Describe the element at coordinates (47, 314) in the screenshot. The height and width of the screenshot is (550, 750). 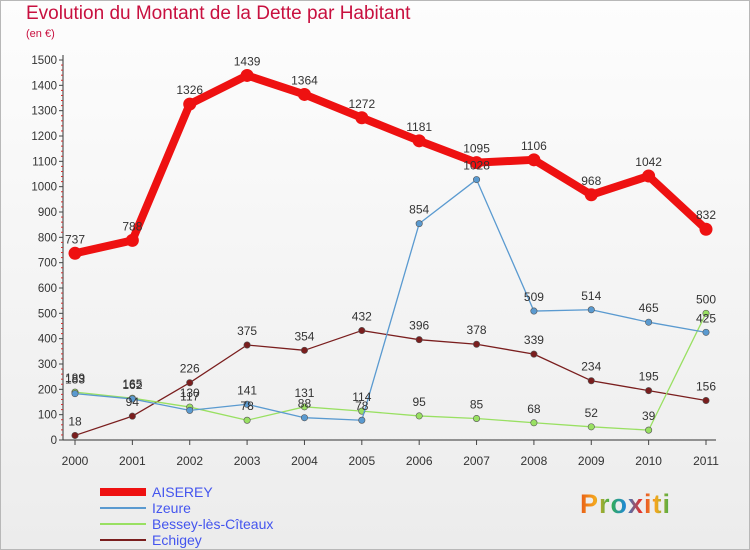
I see `y-tick-label: 500` at that location.